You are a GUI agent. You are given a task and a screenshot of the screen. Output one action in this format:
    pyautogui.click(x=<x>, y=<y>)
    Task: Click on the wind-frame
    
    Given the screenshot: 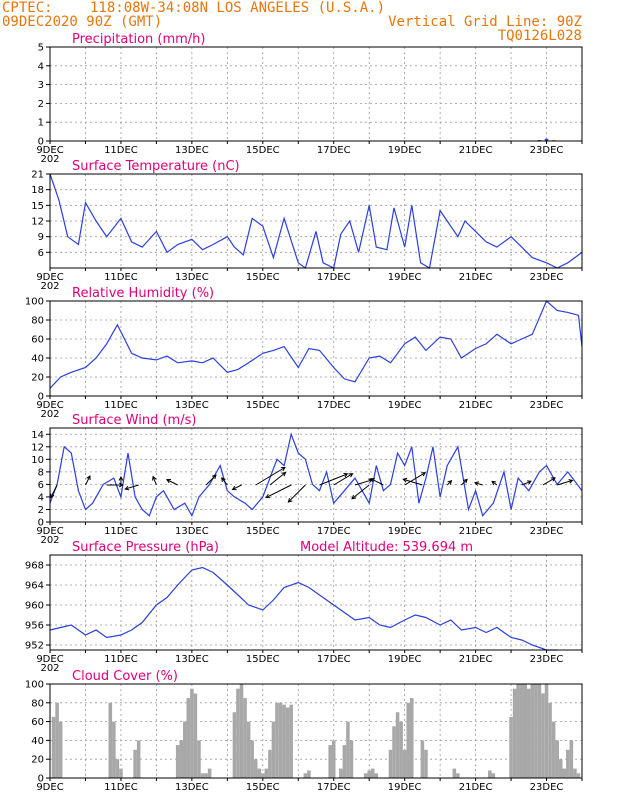 What is the action you would take?
    pyautogui.click(x=316, y=475)
    